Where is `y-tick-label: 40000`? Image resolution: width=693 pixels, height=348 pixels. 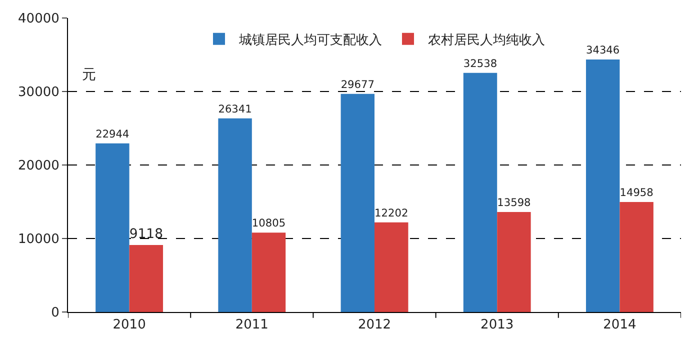 y-tick-label: 40000 is located at coordinates (39, 19).